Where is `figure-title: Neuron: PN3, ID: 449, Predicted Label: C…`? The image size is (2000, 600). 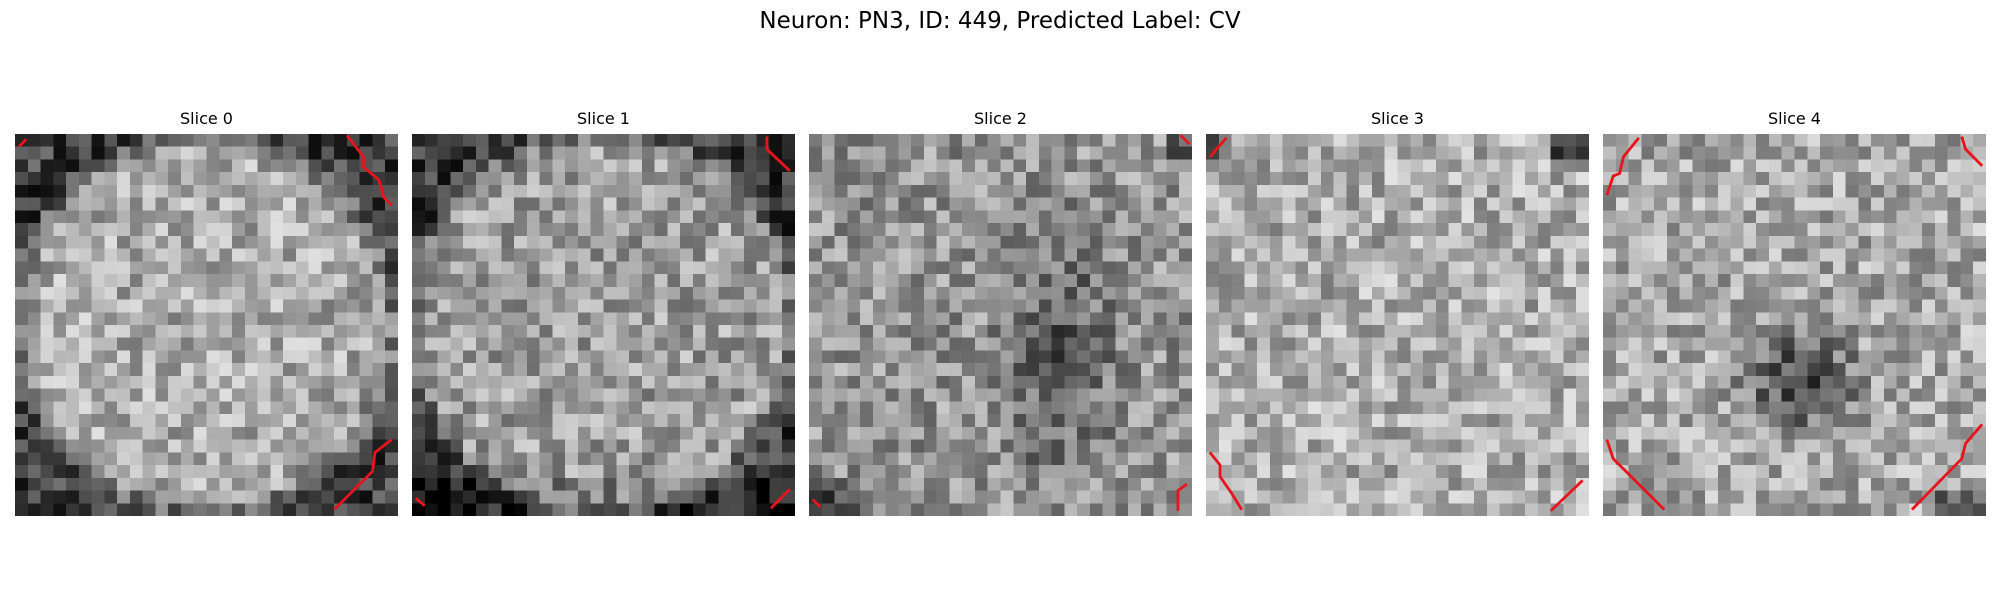
figure-title: Neuron: PN3, ID: 449, Predicted Label: C… is located at coordinates (1000, 21).